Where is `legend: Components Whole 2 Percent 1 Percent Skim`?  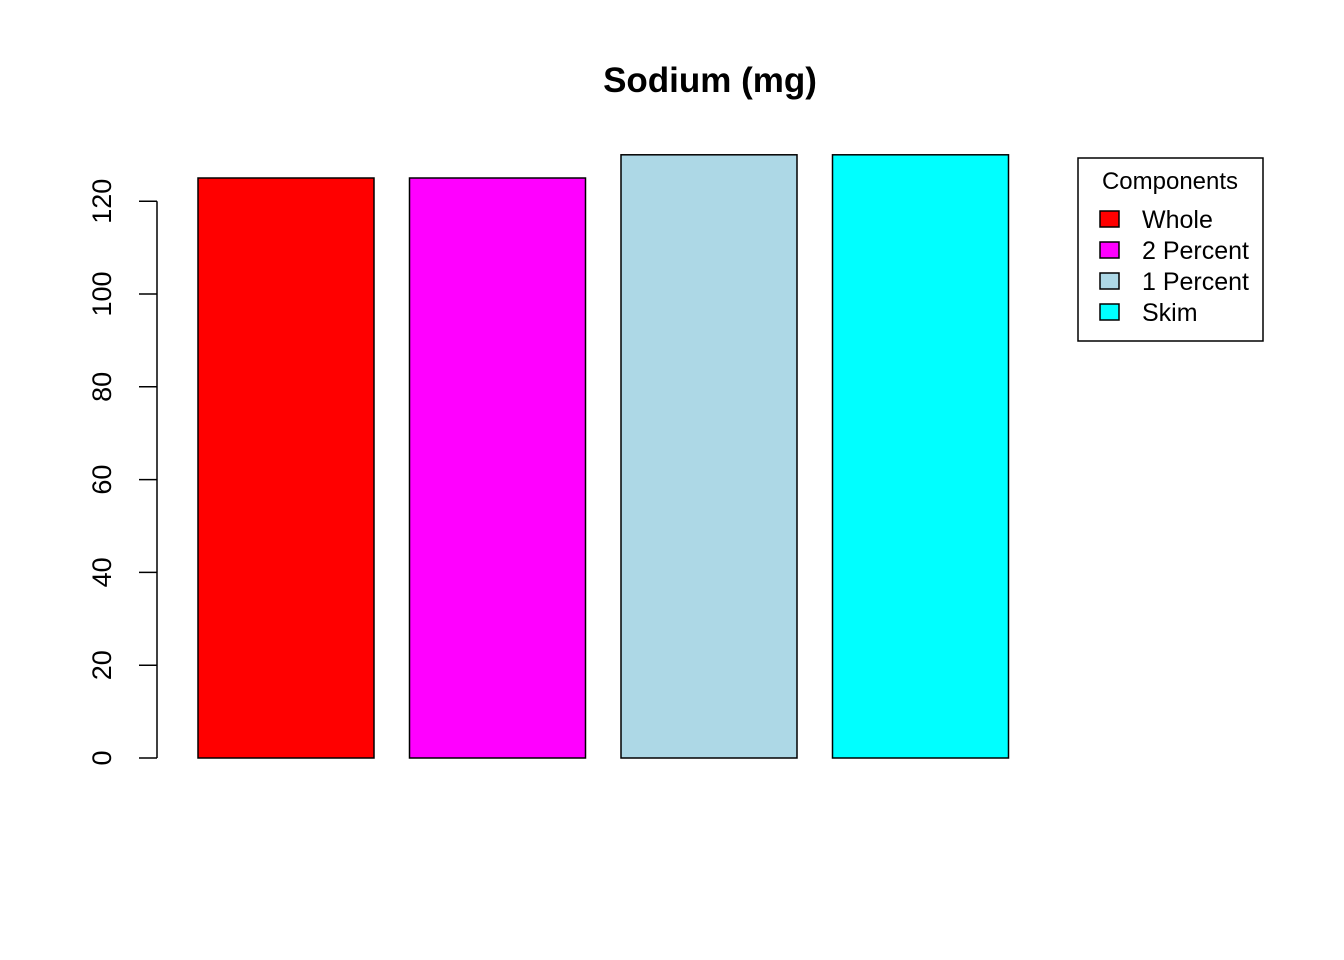 legend: Components Whole 2 Percent 1 Percent Skim is located at coordinates (1170, 249).